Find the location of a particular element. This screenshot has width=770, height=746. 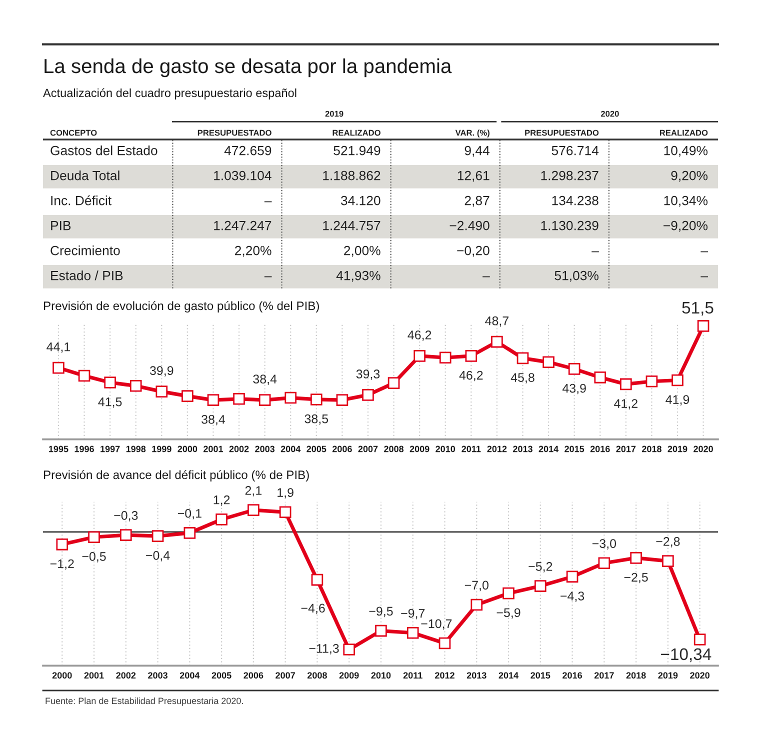

category-label: Crecimiento is located at coordinates (85, 251).